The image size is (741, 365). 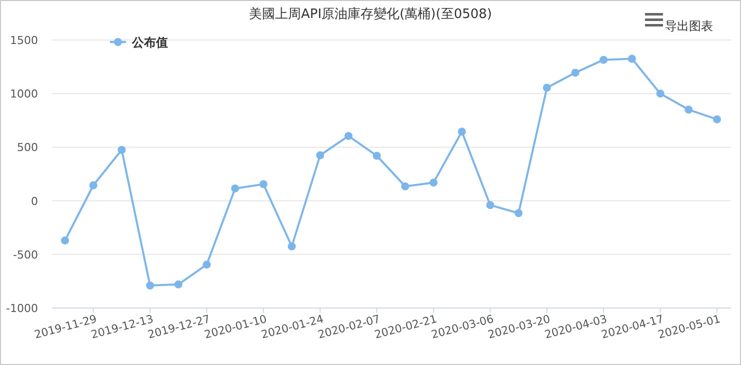 I want to click on y-tick-label: -1000, so click(x=22, y=308).